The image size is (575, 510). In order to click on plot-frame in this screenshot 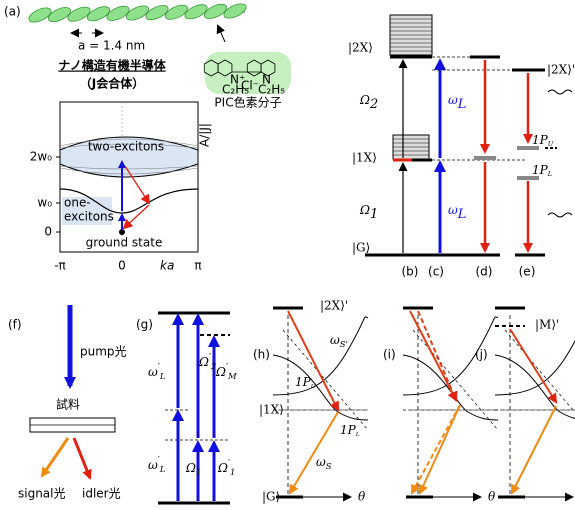, I will do `click(129, 177)`.